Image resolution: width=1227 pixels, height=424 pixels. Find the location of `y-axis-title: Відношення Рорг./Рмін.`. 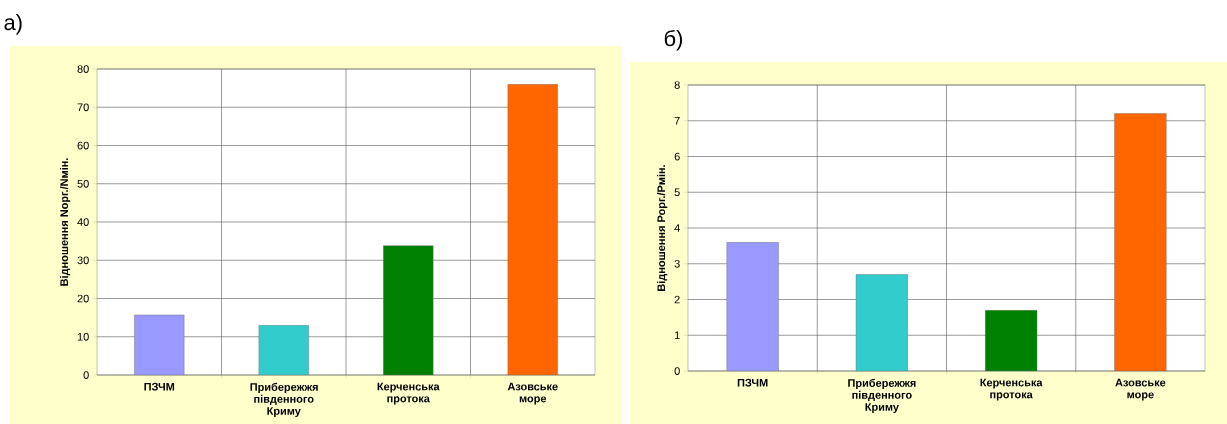

y-axis-title: Відношення Рорг./Рмін. is located at coordinates (662, 228).